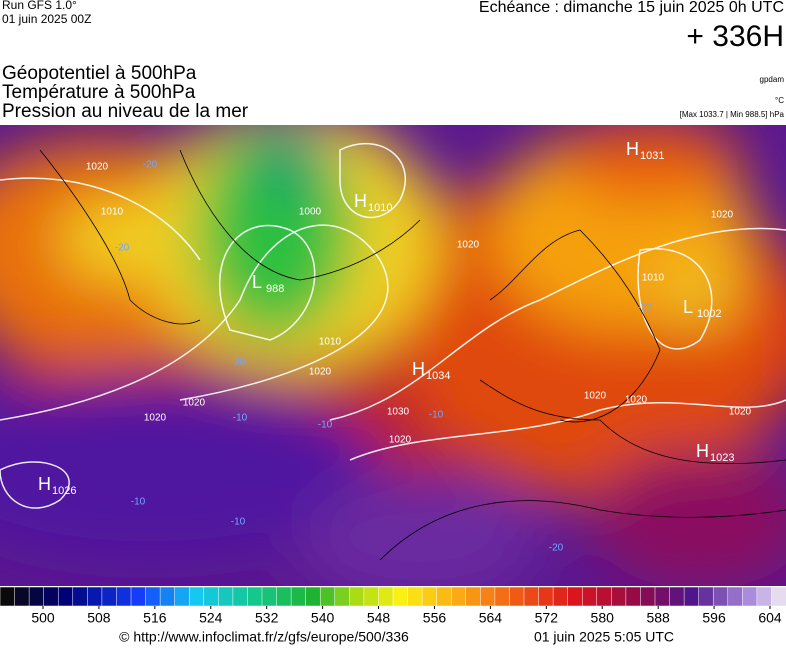 The width and height of the screenshot is (786, 648). What do you see at coordinates (604, 637) in the screenshot?
I see `issued: 01 juin 2025 5:05 UTC` at bounding box center [604, 637].